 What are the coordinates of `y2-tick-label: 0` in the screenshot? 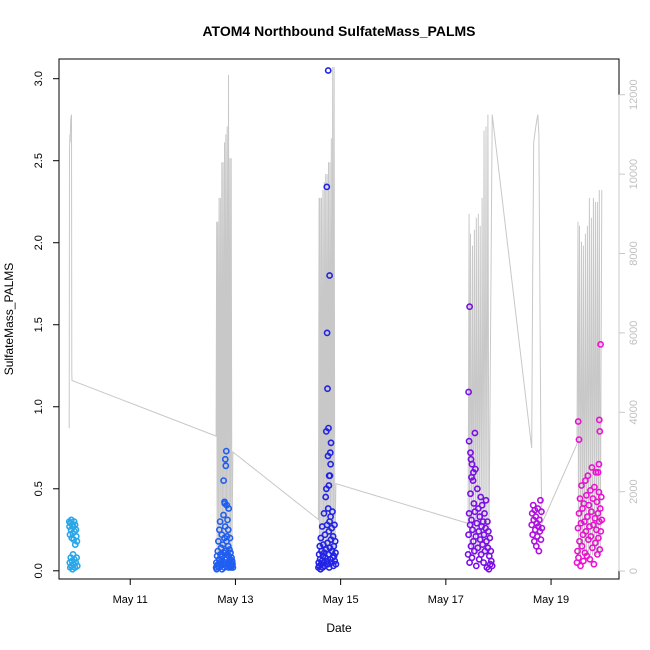 It's located at (634, 571).